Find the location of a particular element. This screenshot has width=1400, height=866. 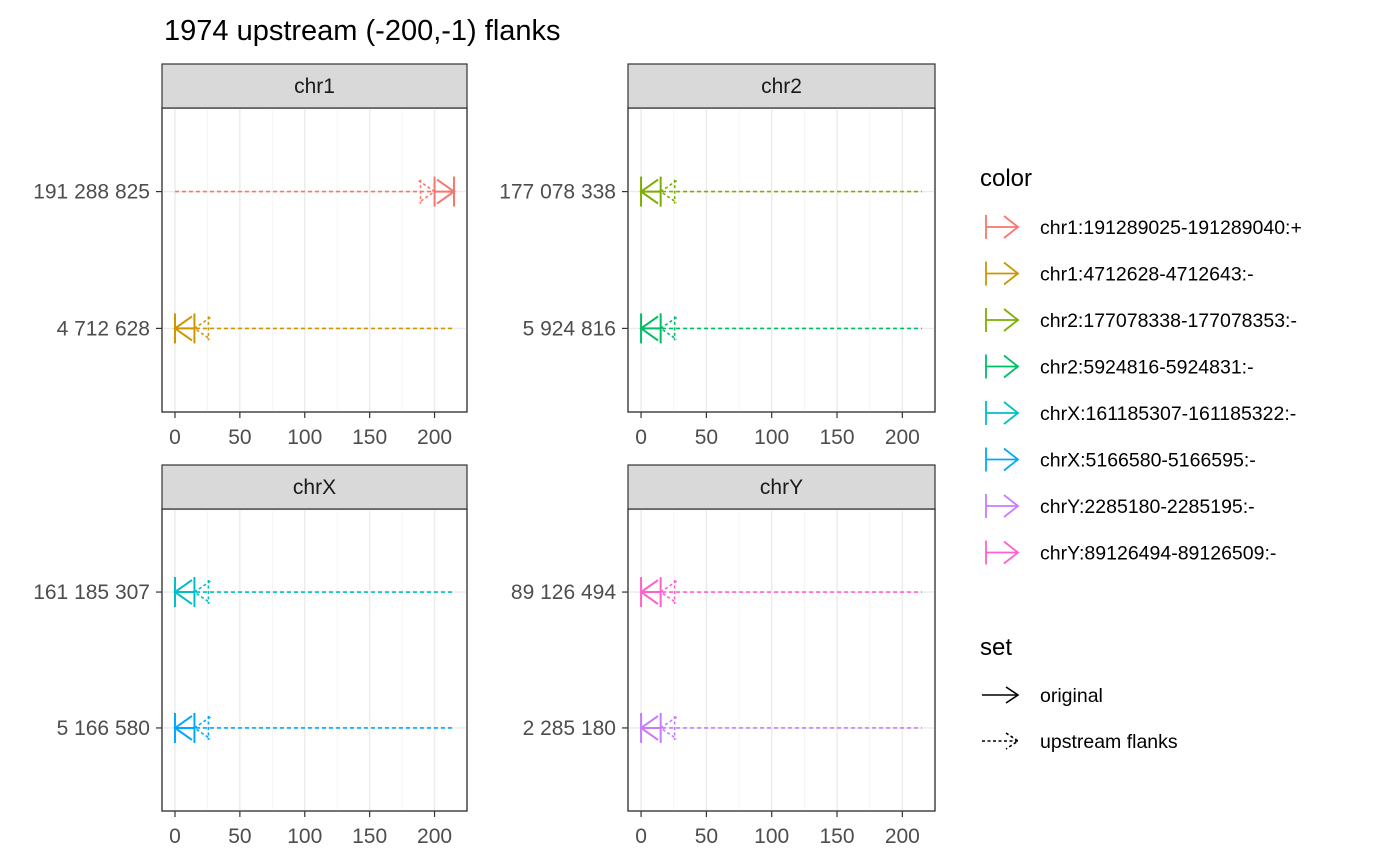

legend-label-color: chr1:4712628-4712643:- is located at coordinates (1147, 275).